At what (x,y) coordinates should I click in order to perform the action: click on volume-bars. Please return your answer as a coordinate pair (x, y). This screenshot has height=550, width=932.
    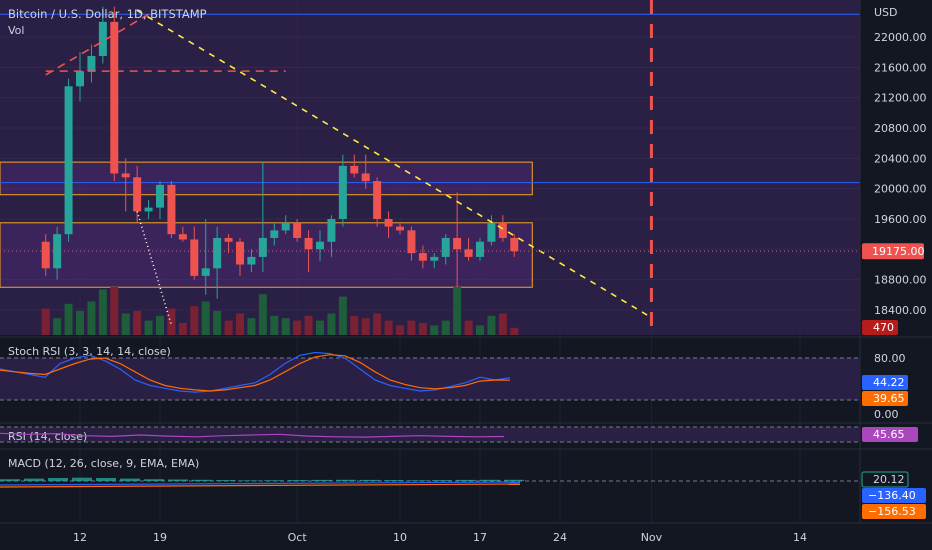
    Looking at the image, I should click on (280, 311).